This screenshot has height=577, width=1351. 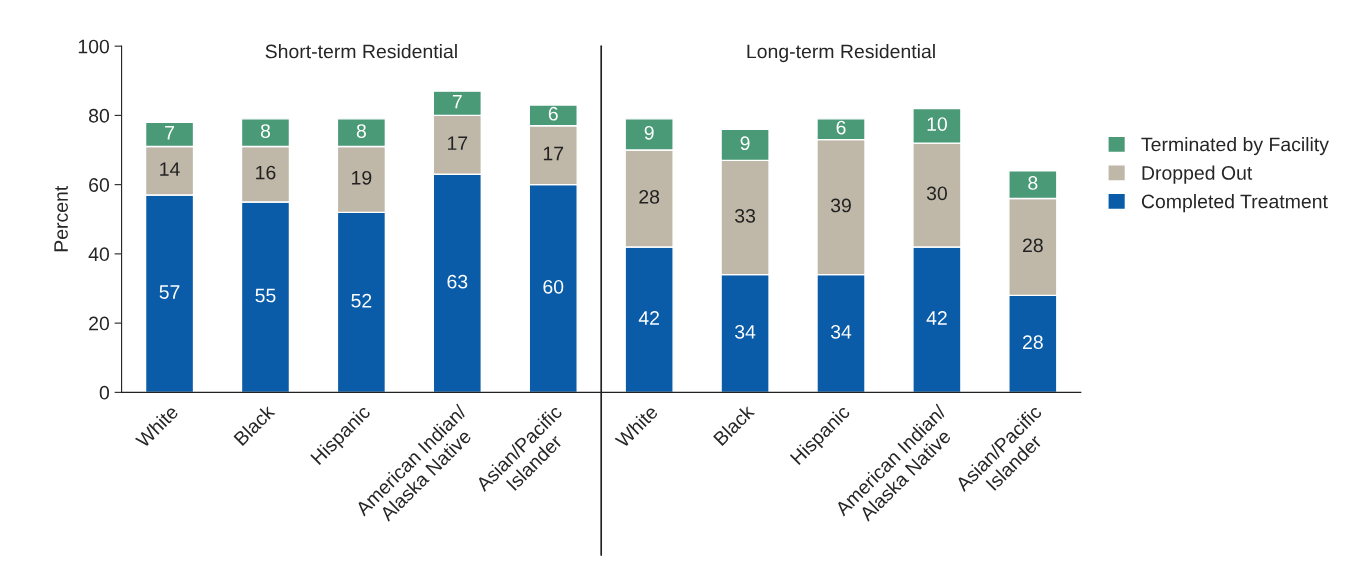 What do you see at coordinates (1197, 174) in the screenshot?
I see `legend-label: Dropped Out` at bounding box center [1197, 174].